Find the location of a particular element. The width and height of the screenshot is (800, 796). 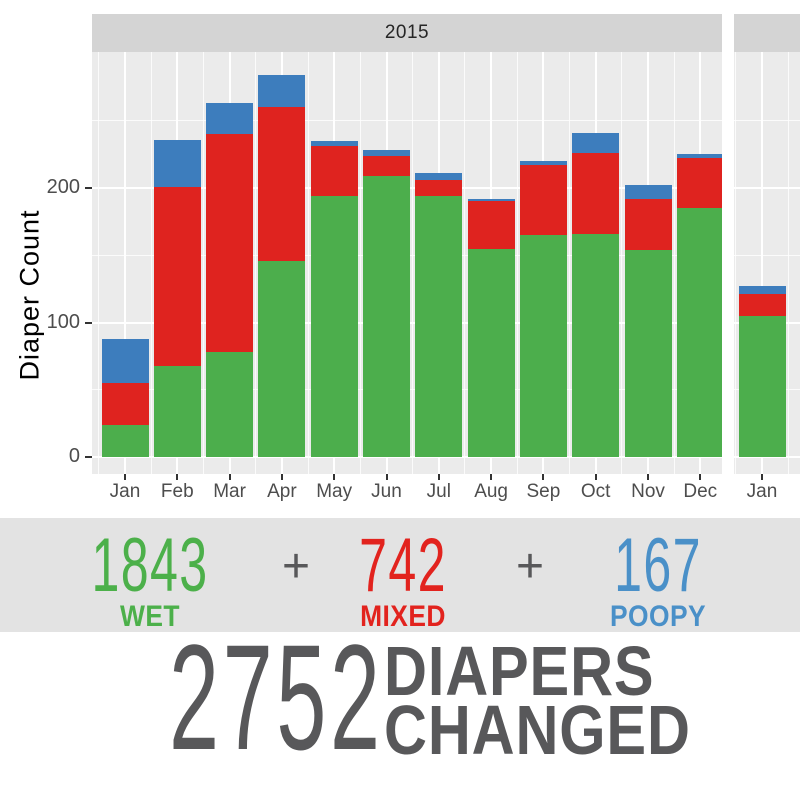

x-tick-label: Apr is located at coordinates (282, 491).